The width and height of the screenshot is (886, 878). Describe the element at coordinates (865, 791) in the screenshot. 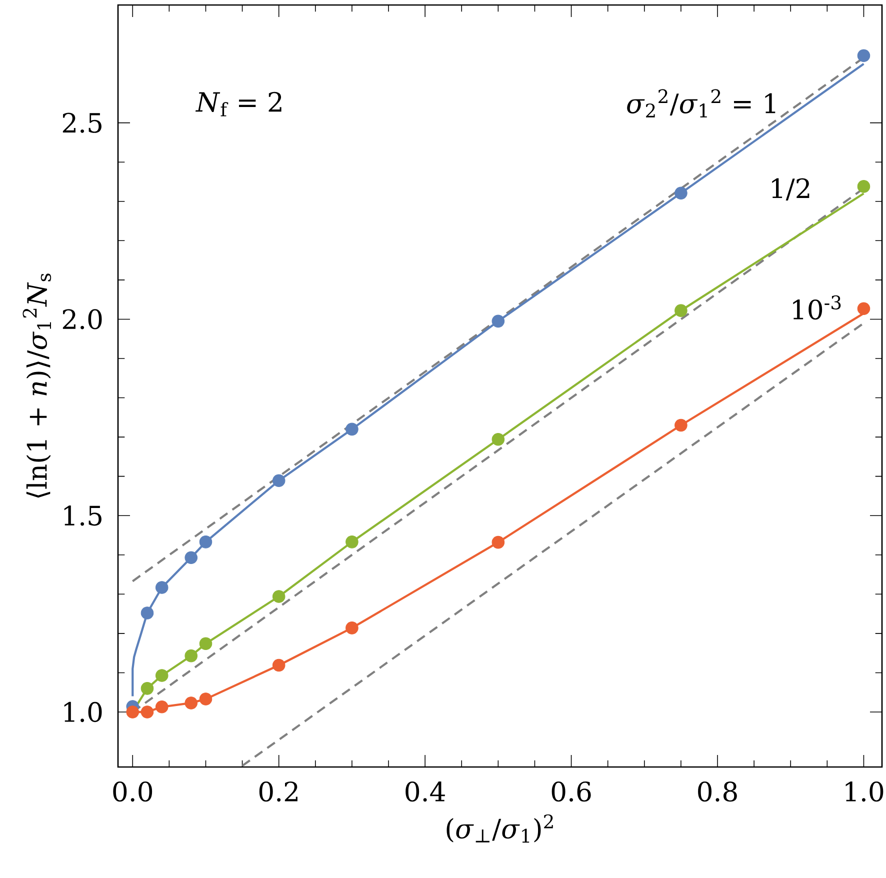

I see `x-tick-label: 1.0` at that location.